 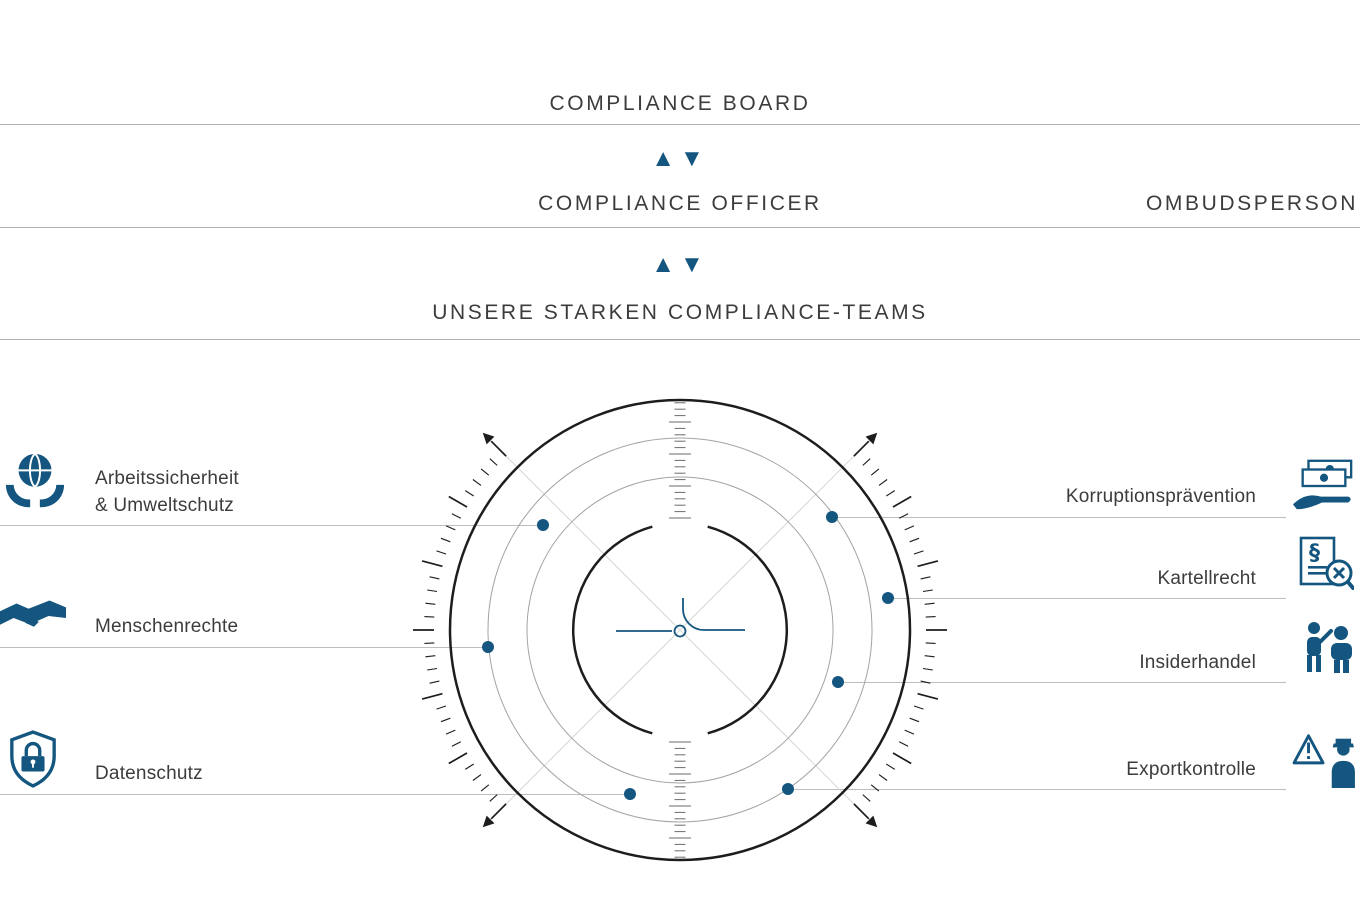 I want to click on shield-lock-icon, so click(x=33, y=761).